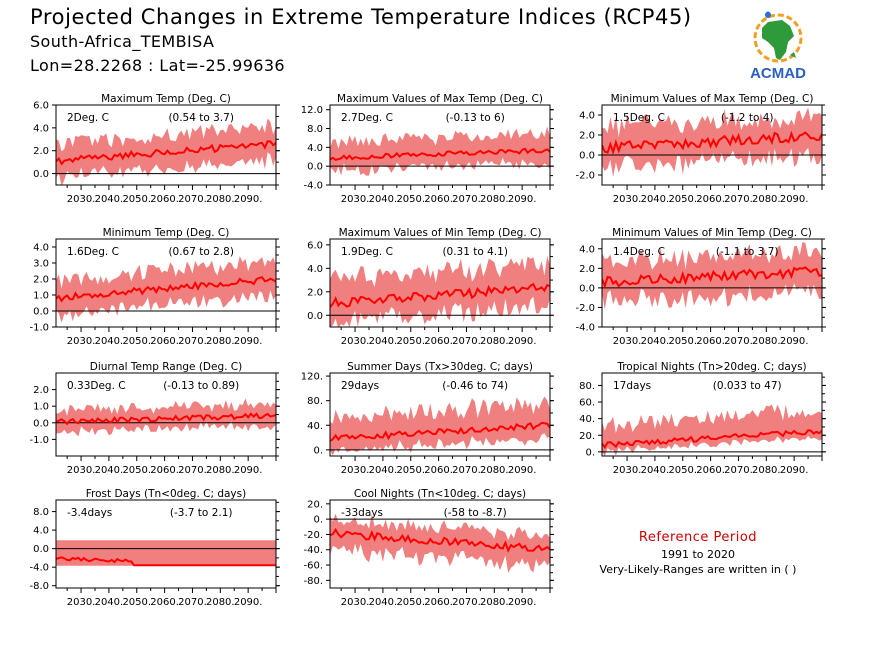 The width and height of the screenshot is (879, 659). Describe the element at coordinates (778, 46) in the screenshot. I see `acmad-logo: ACMAD` at that location.